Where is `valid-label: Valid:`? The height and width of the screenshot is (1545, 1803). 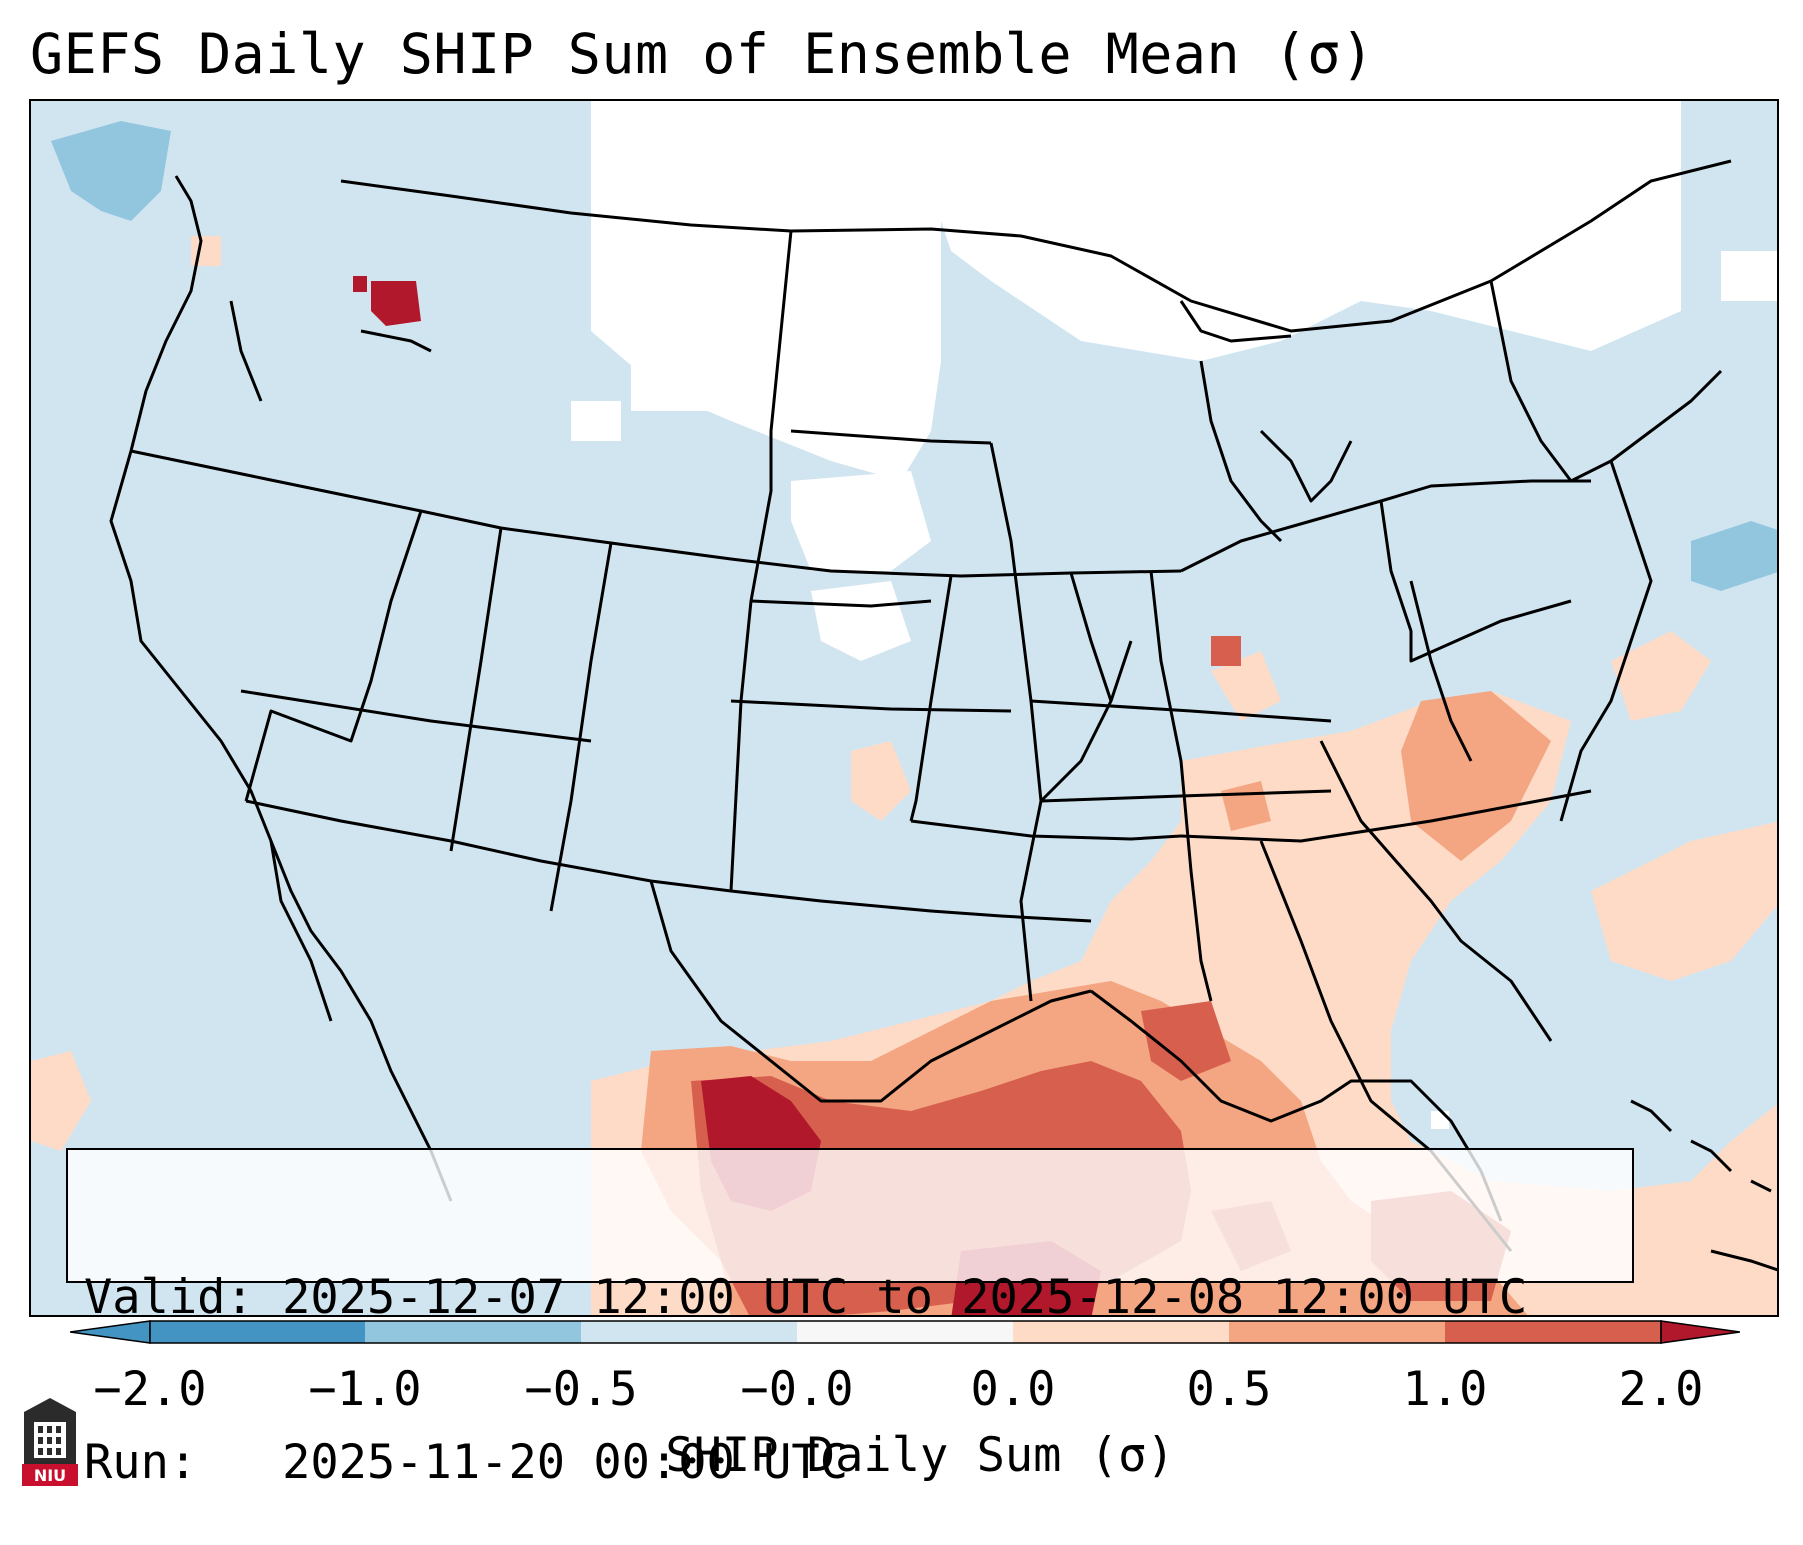
valid-label: Valid: is located at coordinates (169, 1297).